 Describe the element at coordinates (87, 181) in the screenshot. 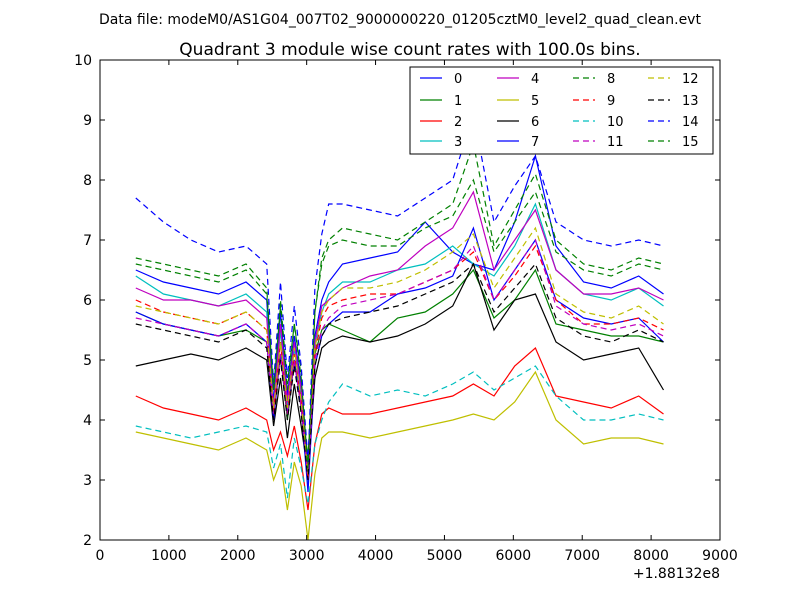

I see `y-tick-label: 8` at that location.